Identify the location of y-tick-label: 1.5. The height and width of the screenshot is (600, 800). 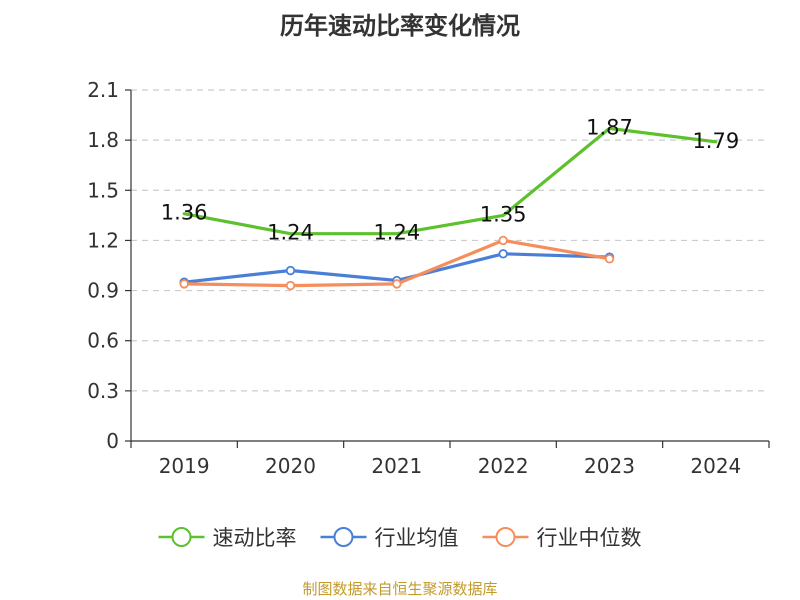
(103, 190).